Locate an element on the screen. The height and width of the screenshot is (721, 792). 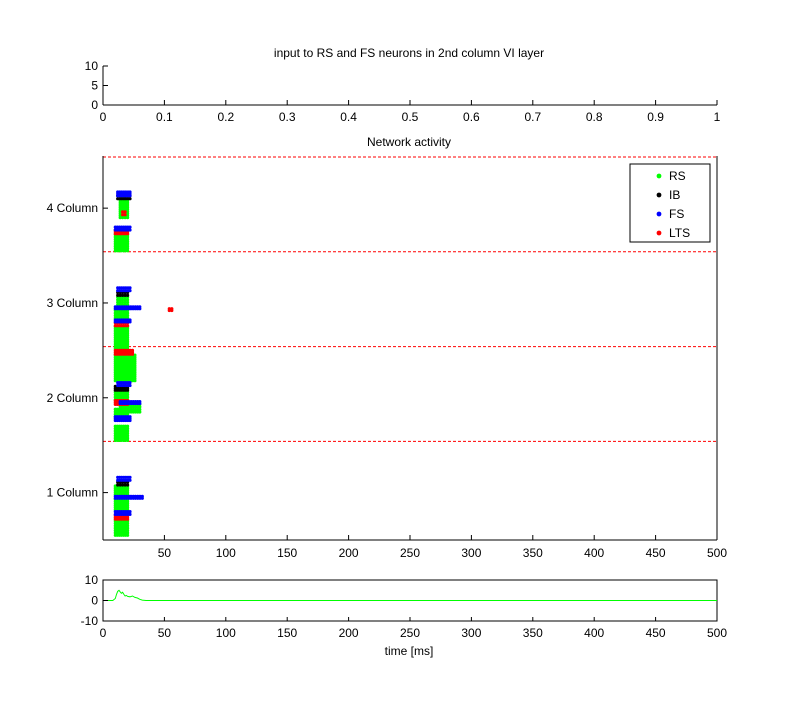
input-y-tick-label: 0 is located at coordinates (94, 105).